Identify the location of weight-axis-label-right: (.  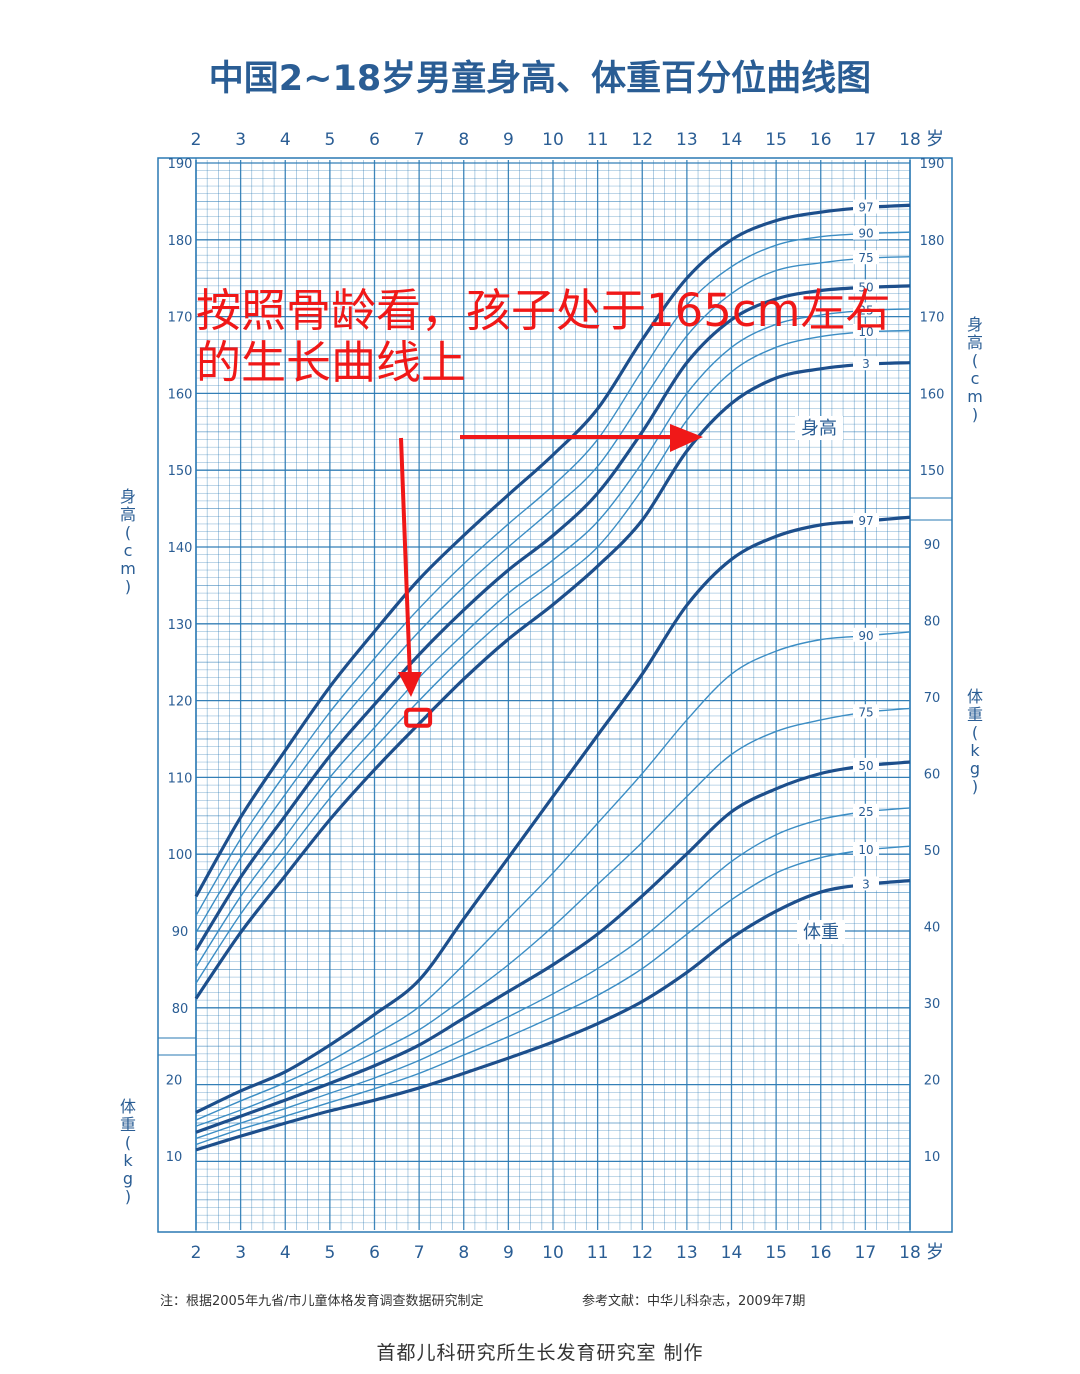
(975, 732).